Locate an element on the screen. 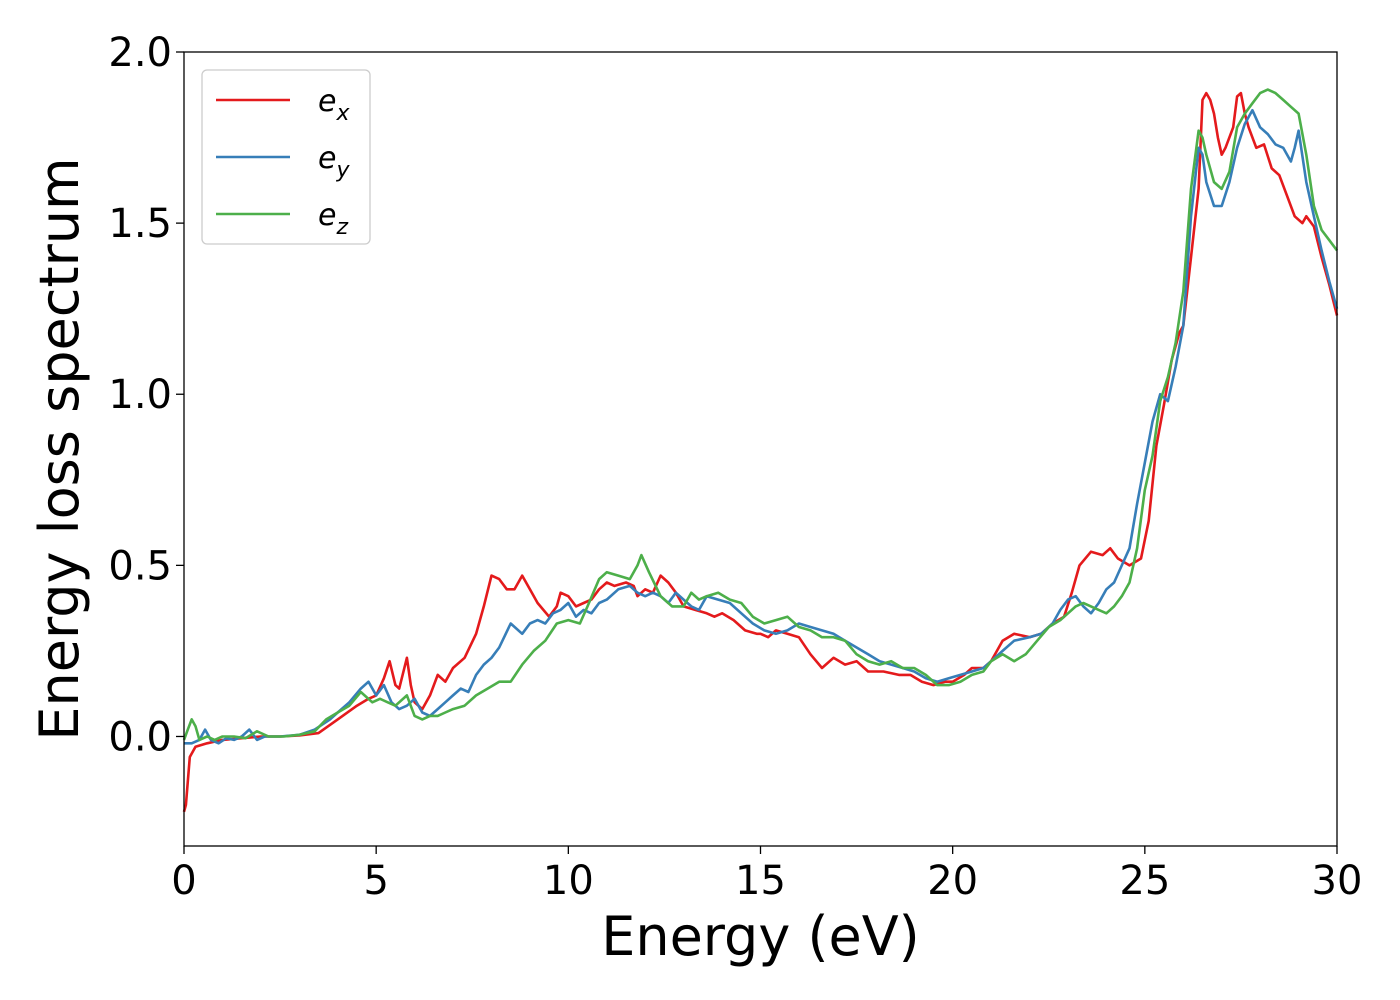 The height and width of the screenshot is (1000, 1400). legend-label-x: ex is located at coordinates (334, 105).